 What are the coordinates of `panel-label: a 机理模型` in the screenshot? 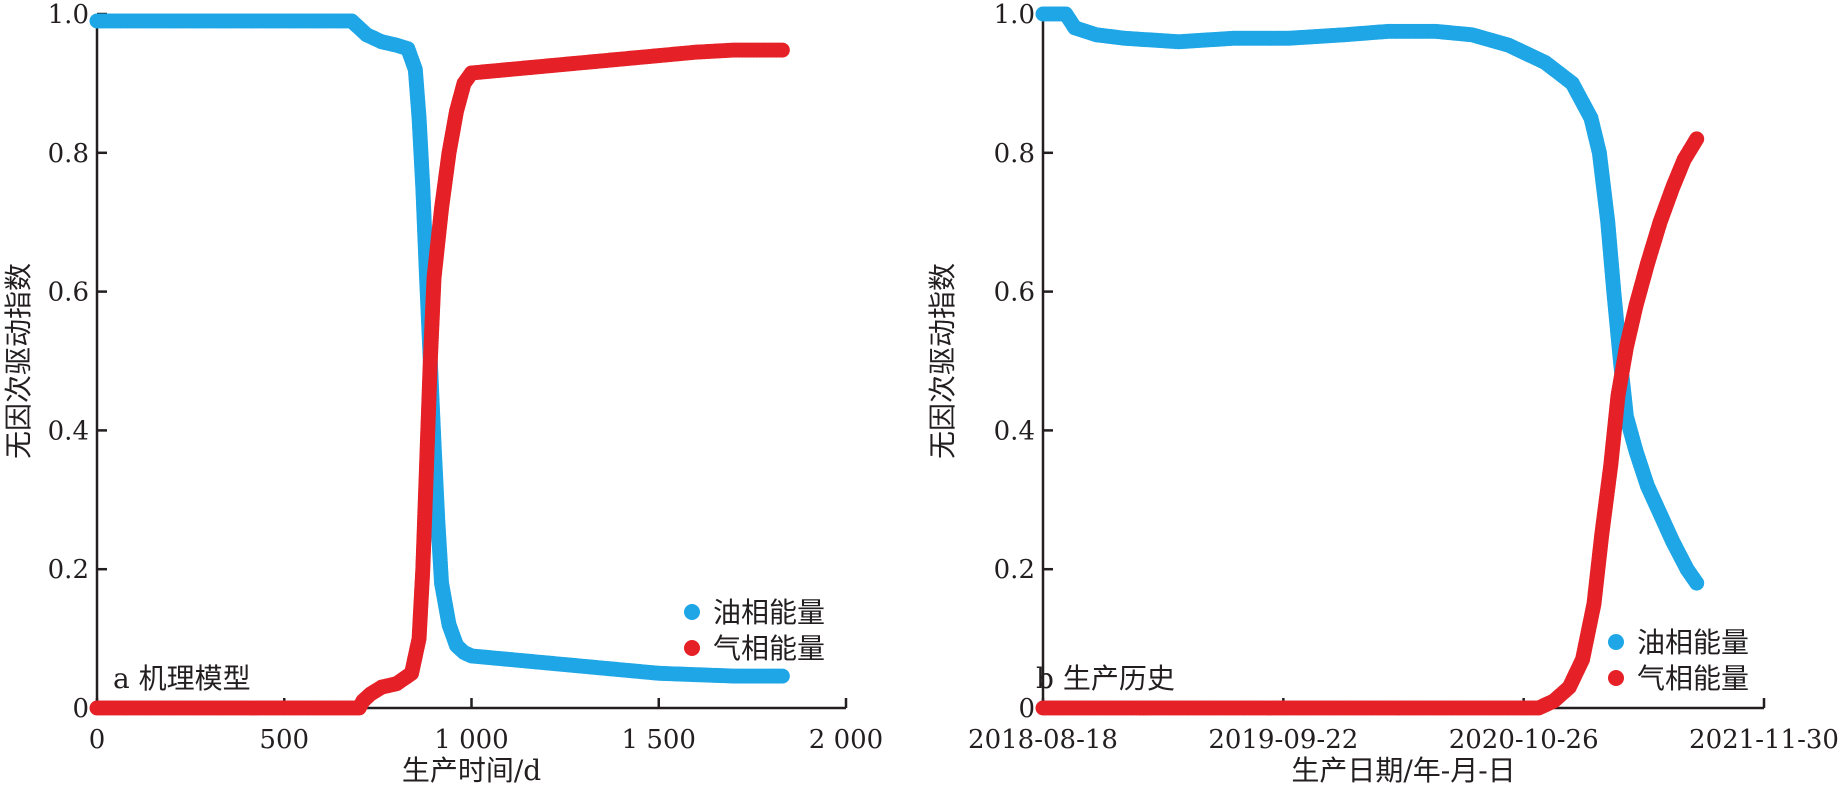 It's located at (182, 678).